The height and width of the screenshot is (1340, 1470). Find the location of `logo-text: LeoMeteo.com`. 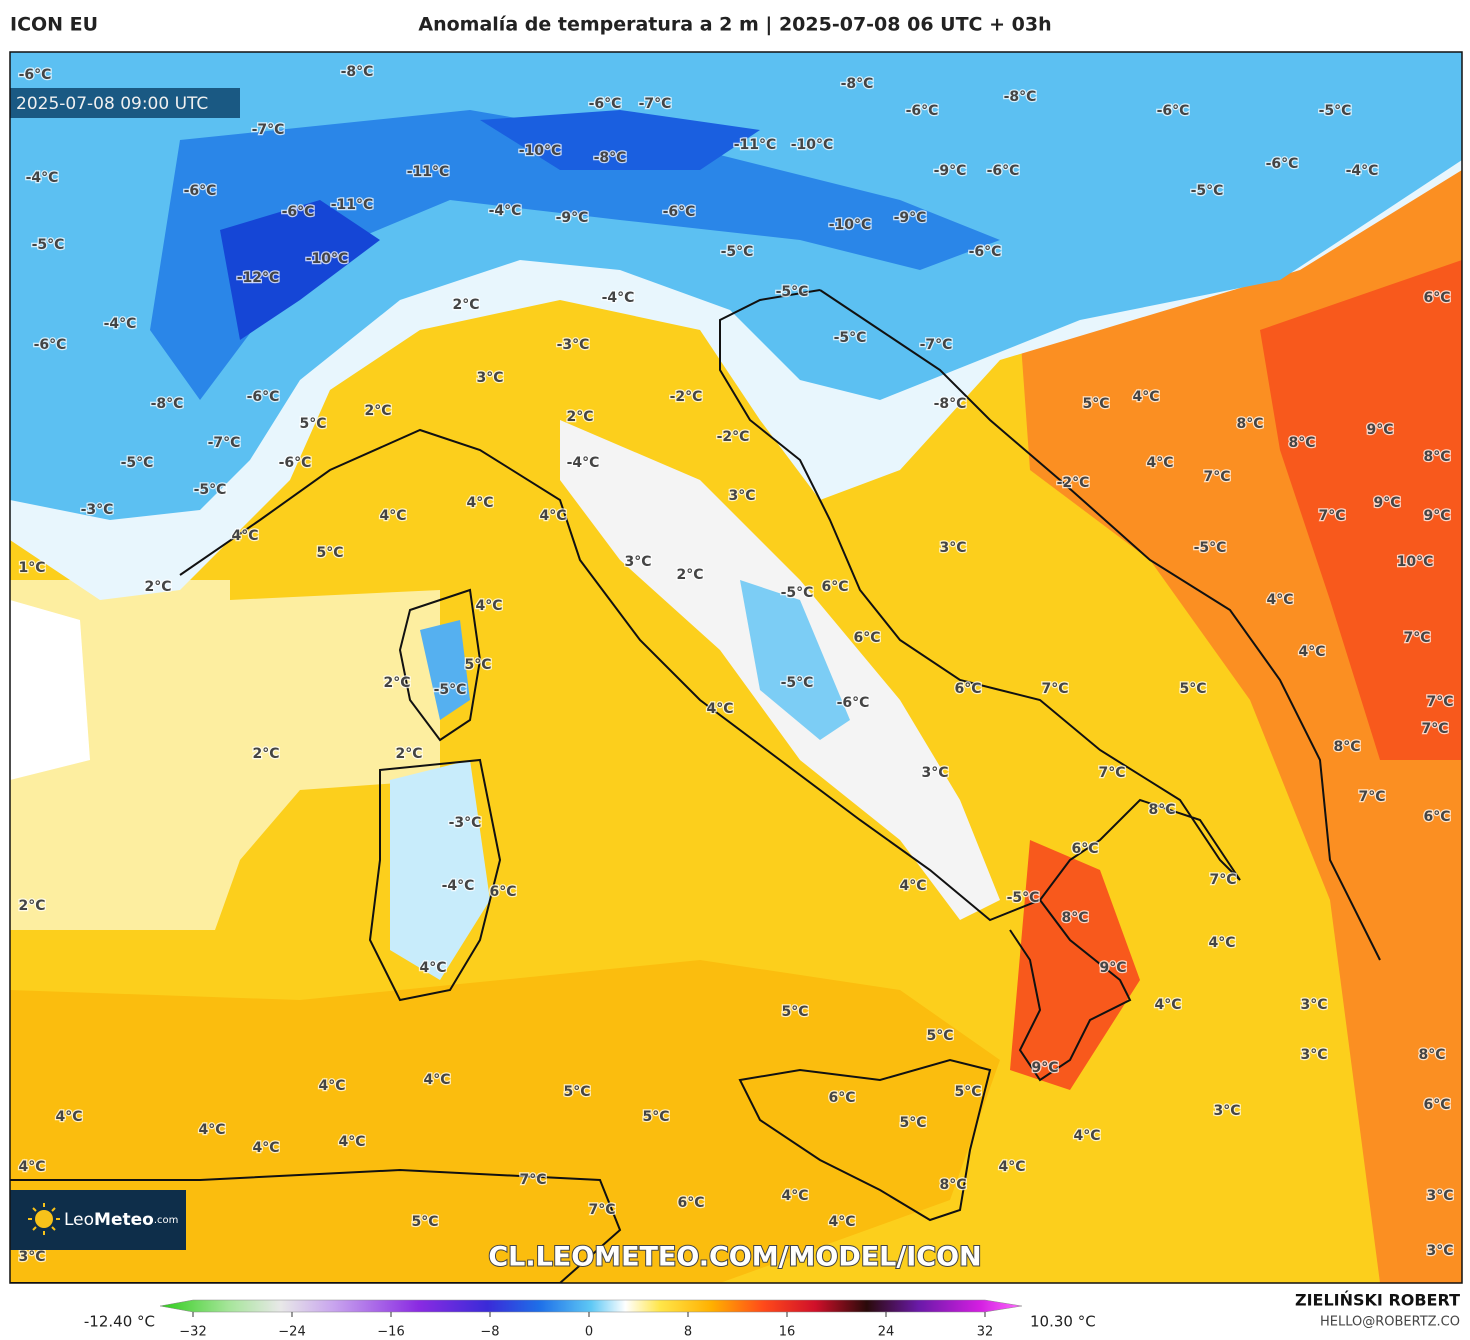

logo-text: LeoMeteo.com is located at coordinates (121, 1220).